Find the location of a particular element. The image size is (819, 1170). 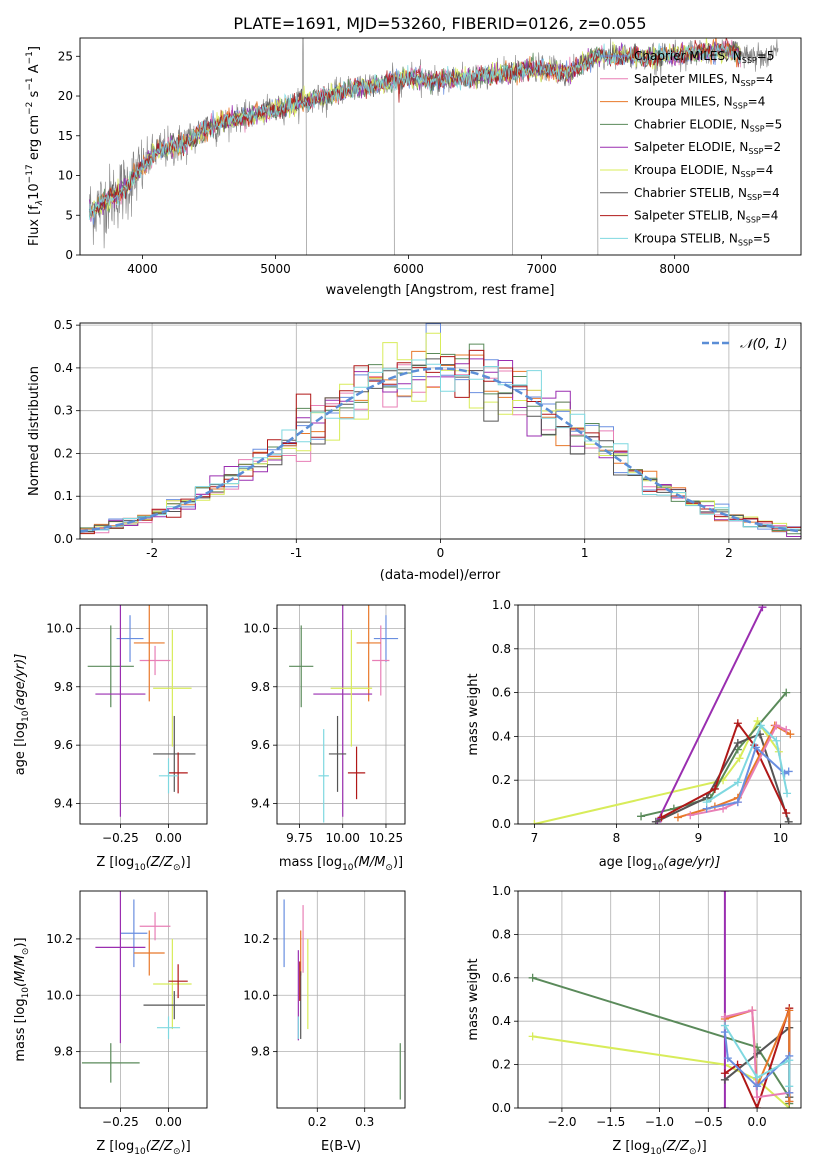

x-axis-label: E(B-V) is located at coordinates (341, 1146).